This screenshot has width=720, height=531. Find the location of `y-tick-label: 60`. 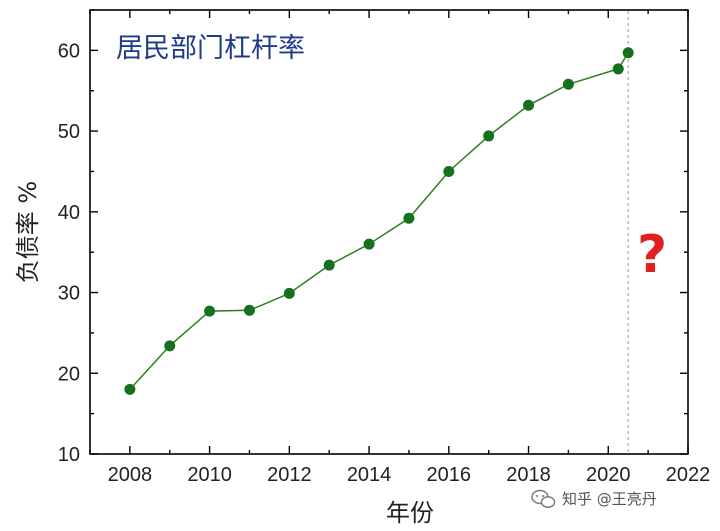

y-tick-label: 60 is located at coordinates (69, 51).